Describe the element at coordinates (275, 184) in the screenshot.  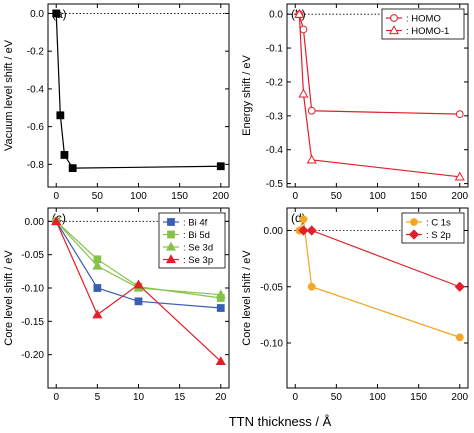
I see `y-tick-label: -0.5` at that location.